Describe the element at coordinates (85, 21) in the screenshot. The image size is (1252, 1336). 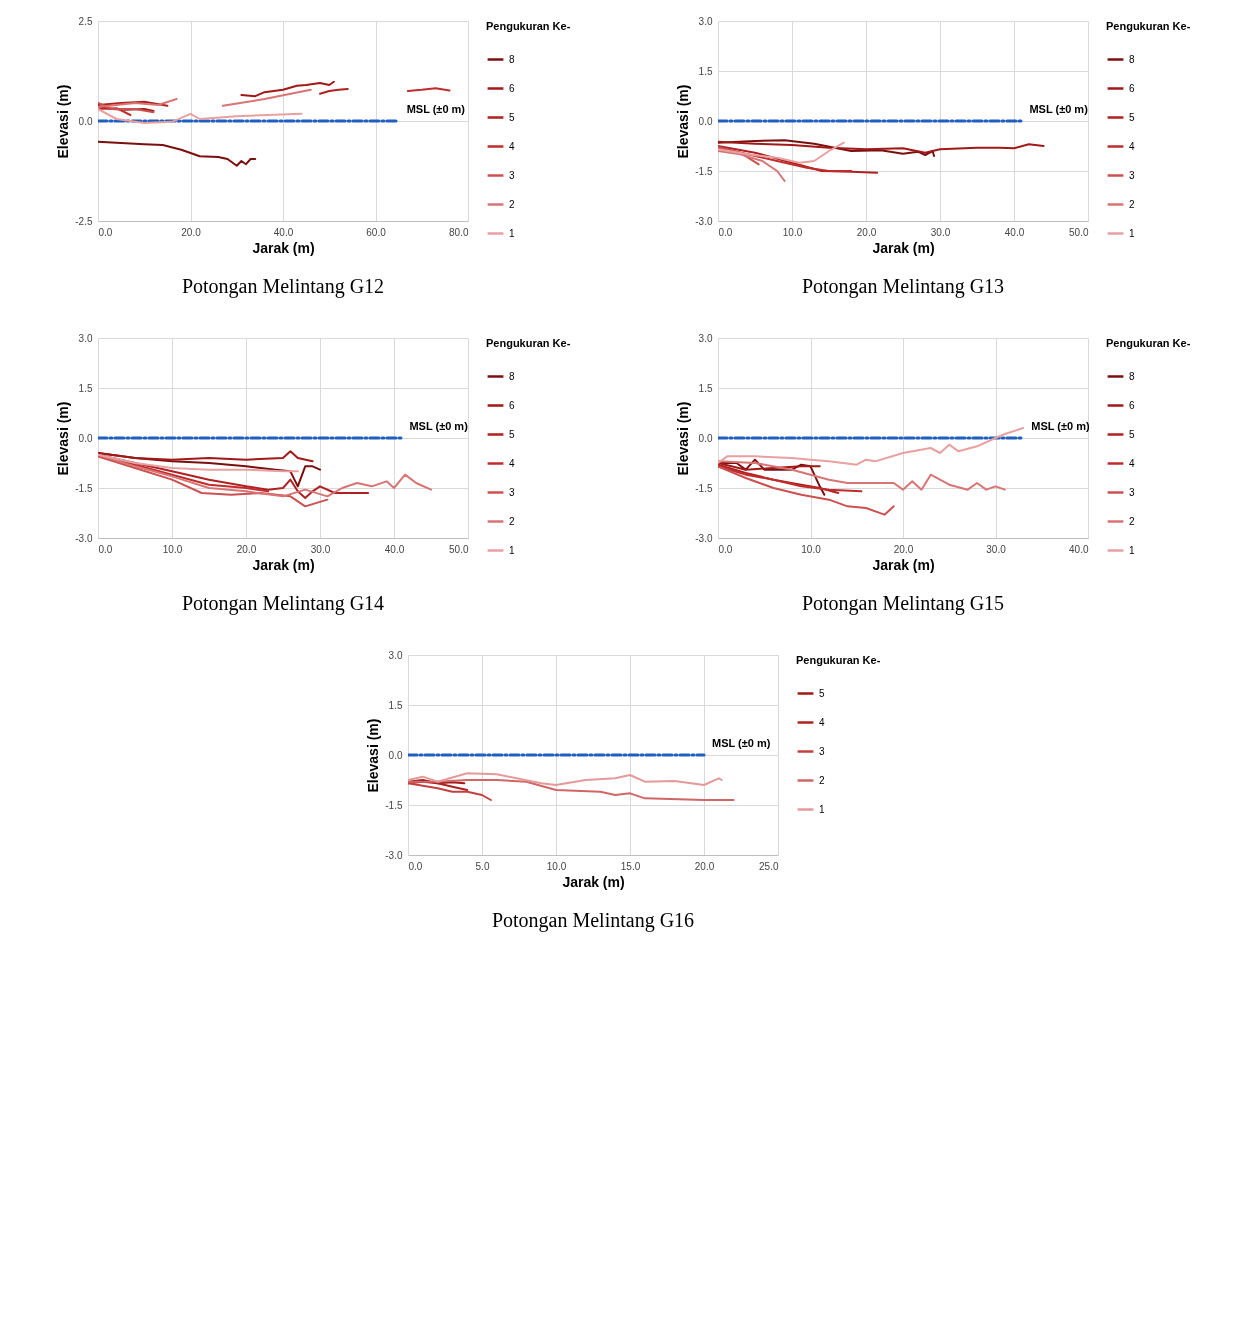
I see `y-tick-label: 2.5` at that location.